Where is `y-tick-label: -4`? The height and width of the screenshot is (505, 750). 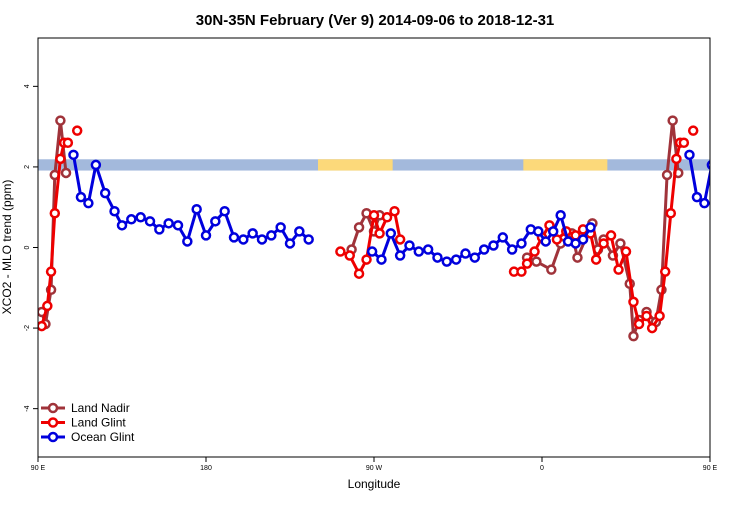
y-tick-label: -4 is located at coordinates (27, 408).